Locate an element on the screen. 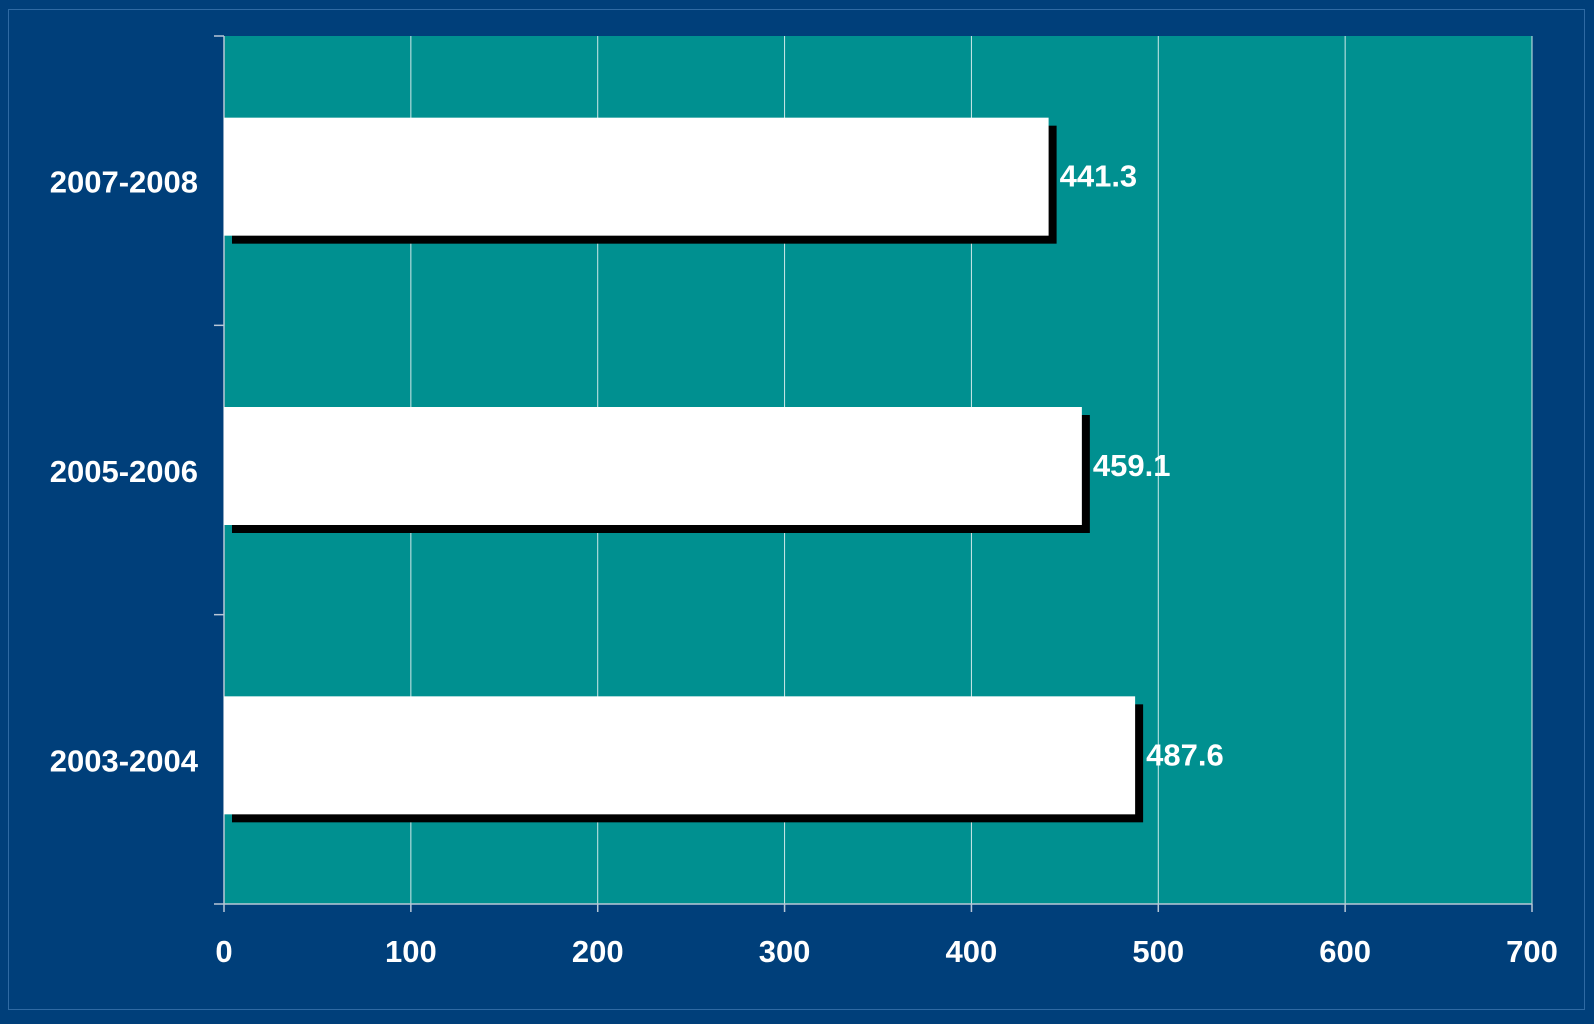 This screenshot has width=1594, height=1024. x-tick-label: 600 is located at coordinates (1345, 951).